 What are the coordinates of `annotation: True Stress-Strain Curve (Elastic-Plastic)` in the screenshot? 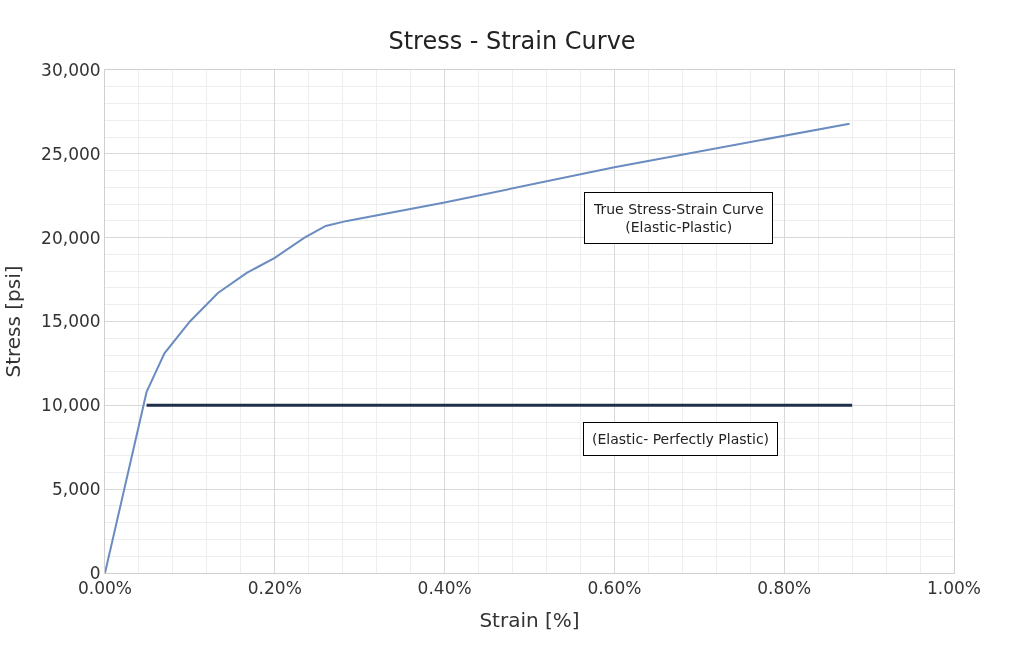 It's located at (678, 218).